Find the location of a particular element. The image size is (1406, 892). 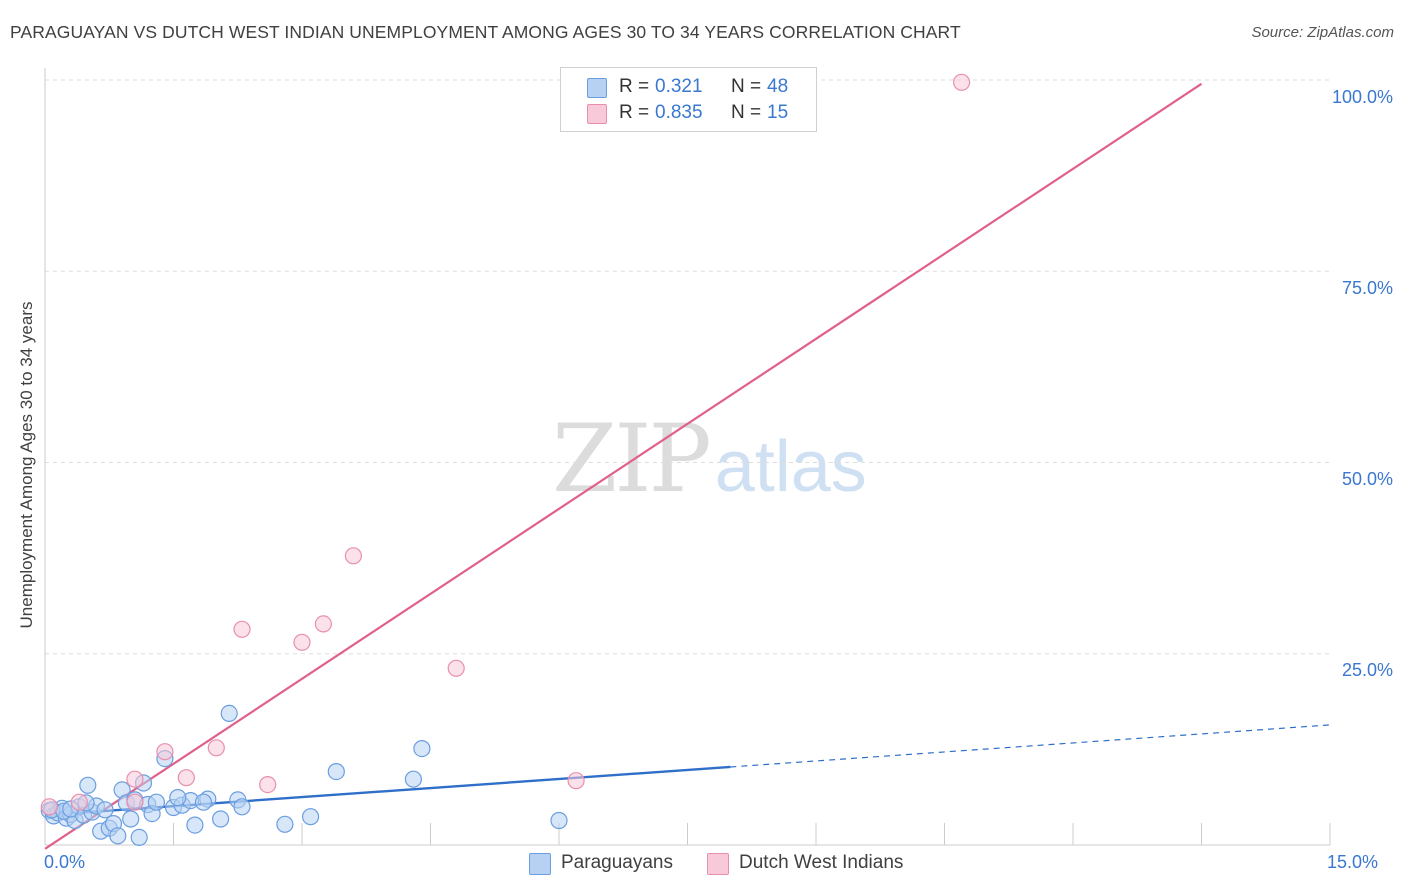

y-tick-label: 100.0% is located at coordinates (1362, 97).